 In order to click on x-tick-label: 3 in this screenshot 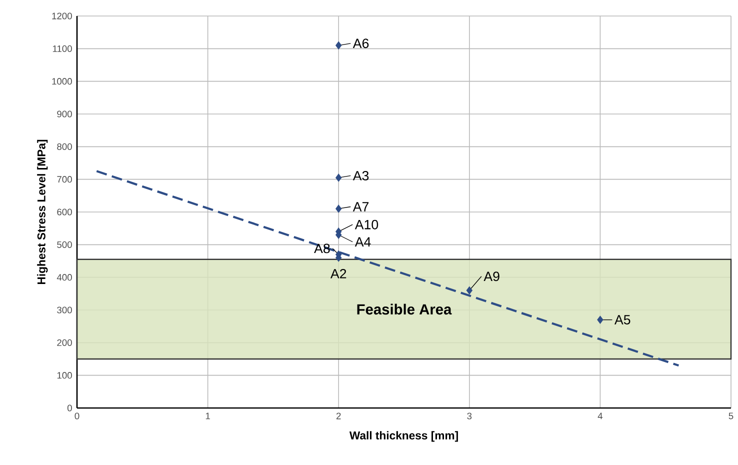, I will do `click(469, 416)`.